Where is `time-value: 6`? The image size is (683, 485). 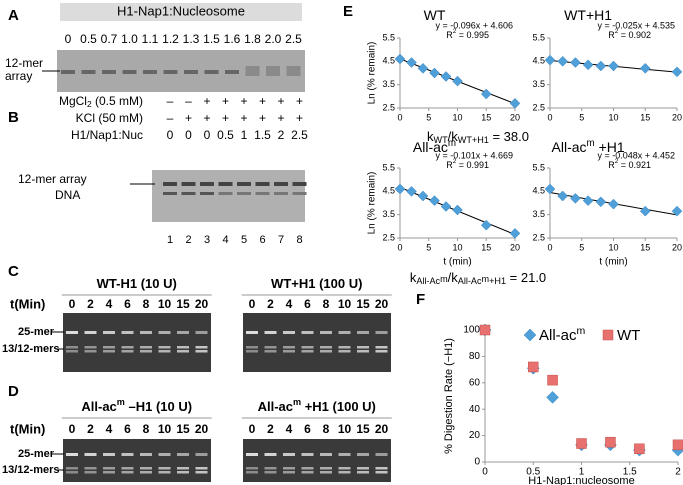 time-value: 6 is located at coordinates (307, 429).